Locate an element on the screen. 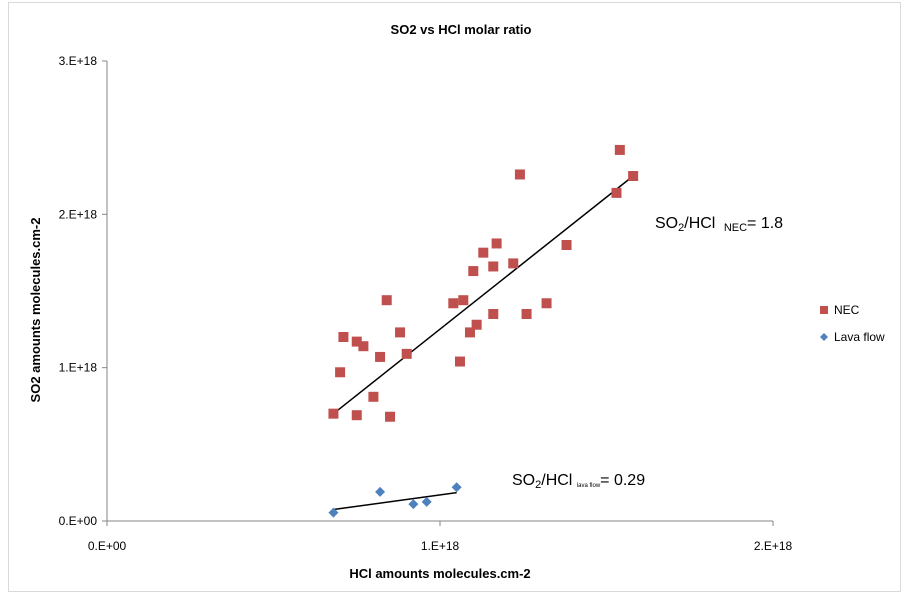 Image resolution: width=904 pixels, height=594 pixels. legend-label-lava-flow: Lava flow is located at coordinates (859, 337).